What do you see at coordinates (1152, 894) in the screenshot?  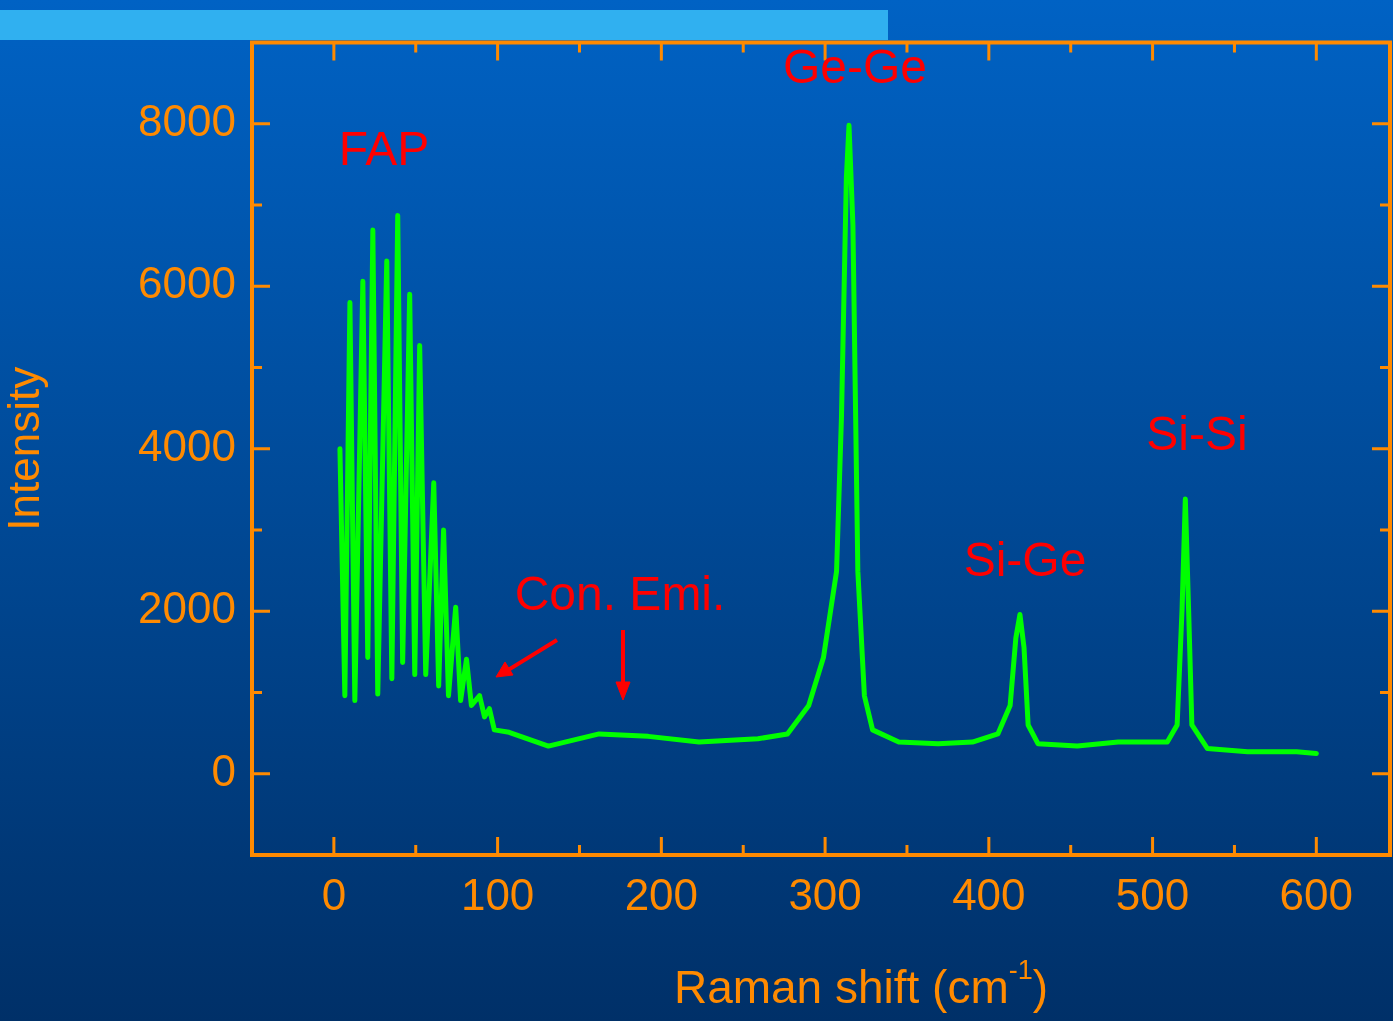 I see `x-tick-label: 500` at bounding box center [1152, 894].